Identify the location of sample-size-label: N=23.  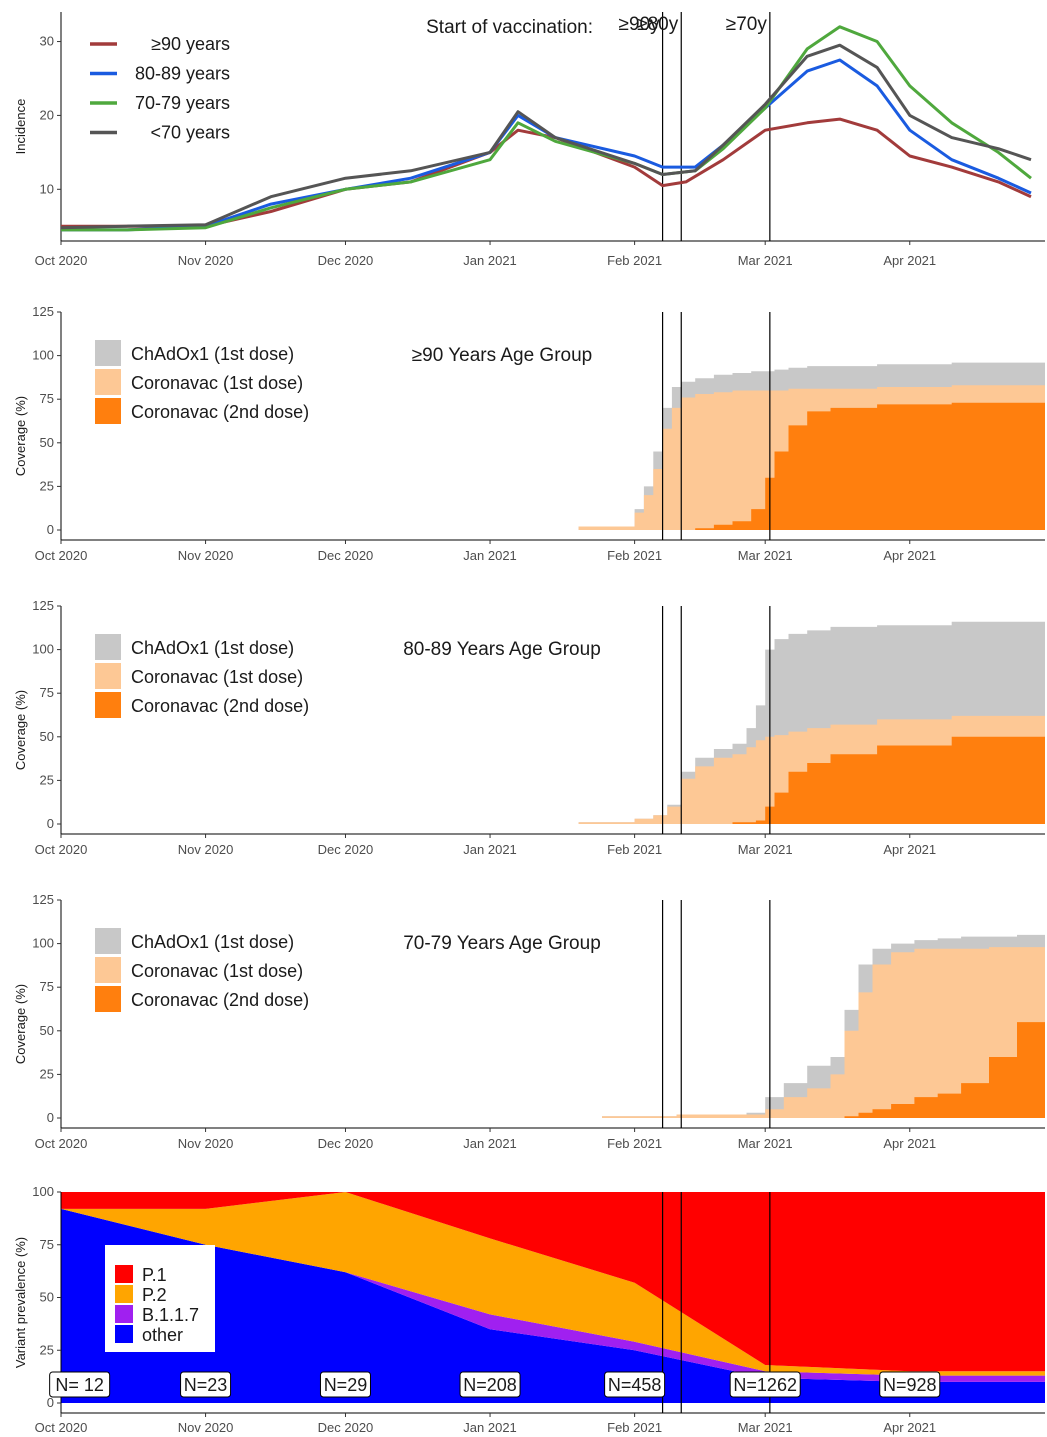
(206, 1384).